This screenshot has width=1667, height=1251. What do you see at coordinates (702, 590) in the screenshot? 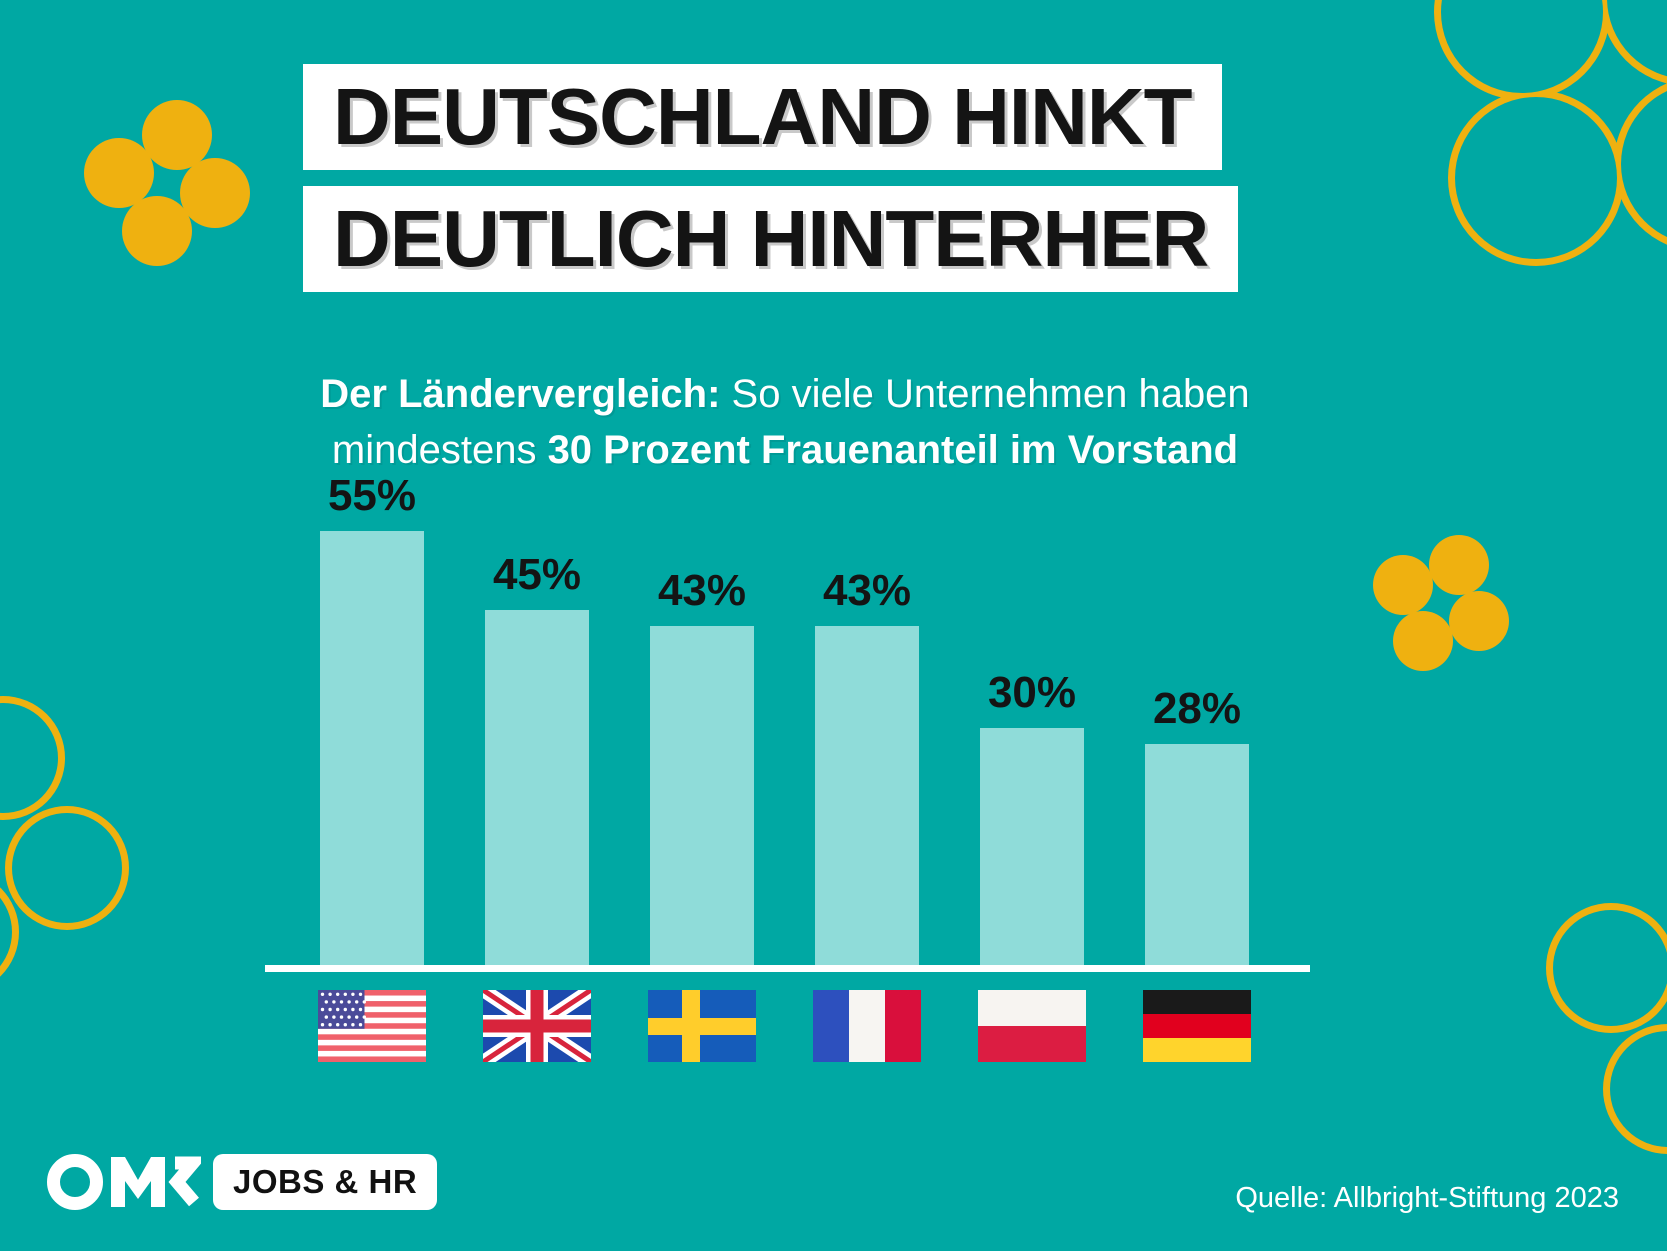
I see `bar-value-label-sweden: 43%` at bounding box center [702, 590].